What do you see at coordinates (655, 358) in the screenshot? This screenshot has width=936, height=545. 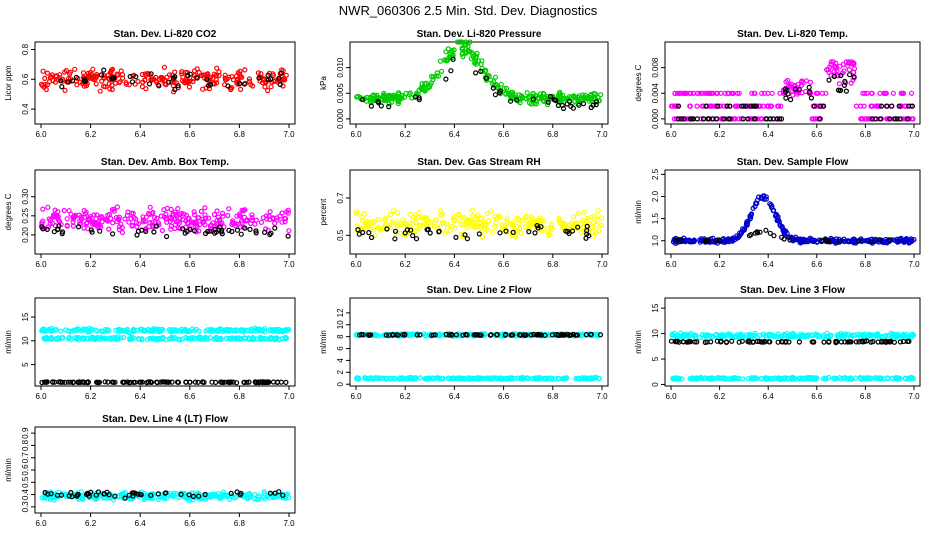 I see `y-tick-label: 5` at bounding box center [655, 358].